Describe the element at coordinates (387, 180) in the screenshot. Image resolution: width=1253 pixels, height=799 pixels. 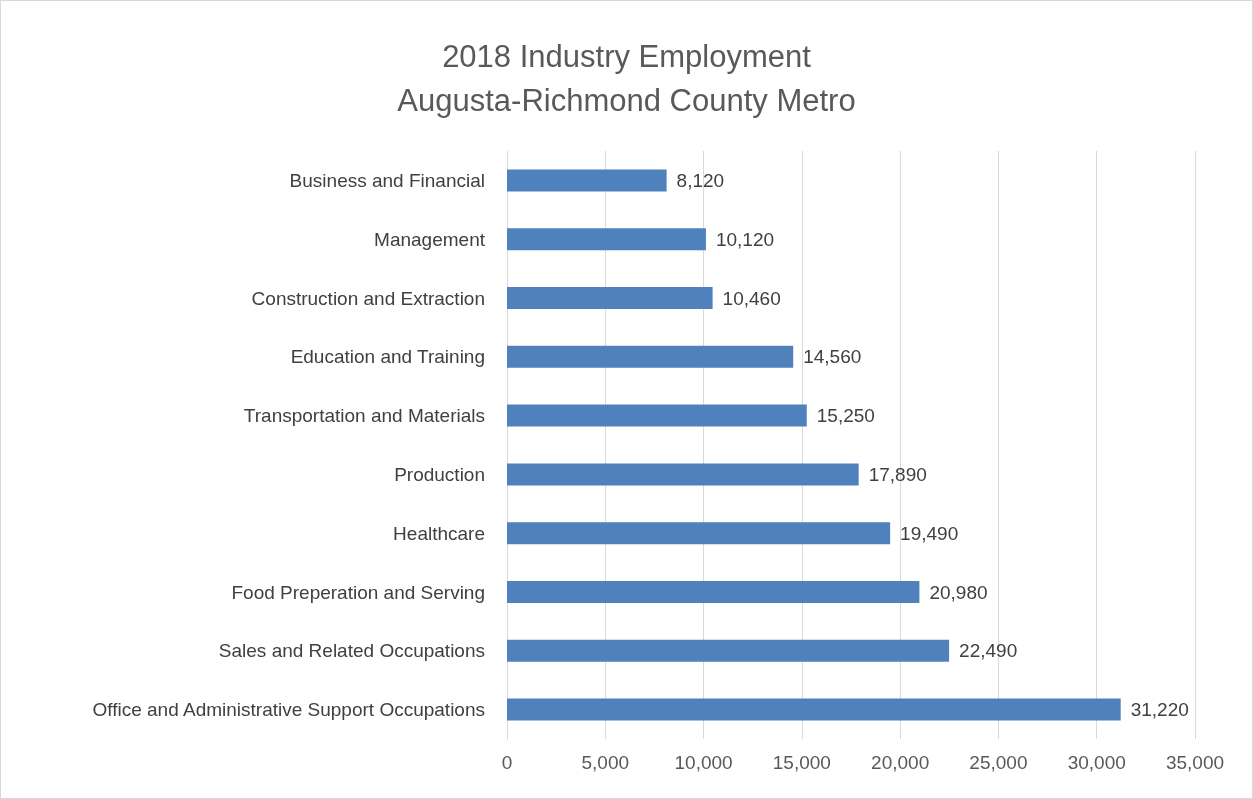
I see `y-tick-label: Business and Financial` at that location.